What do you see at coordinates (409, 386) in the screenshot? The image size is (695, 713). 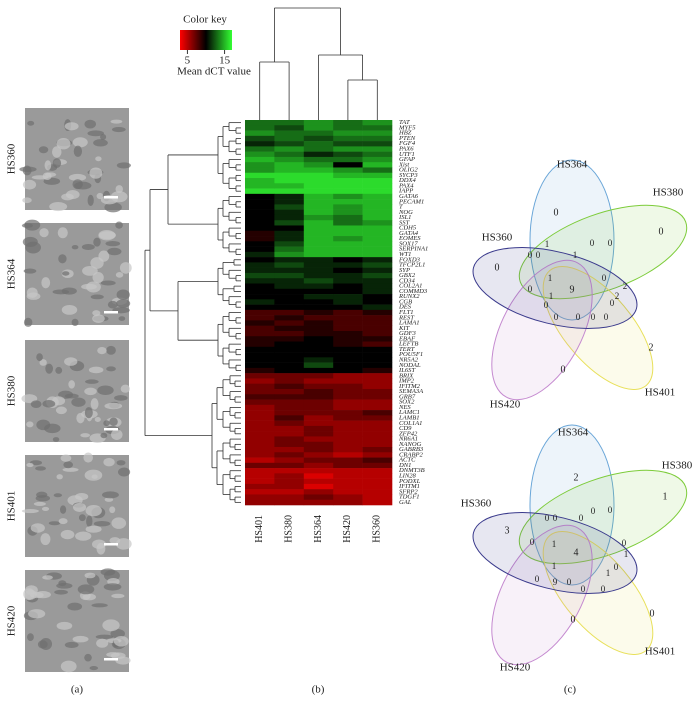 I see `row-label: IFITM2` at bounding box center [409, 386].